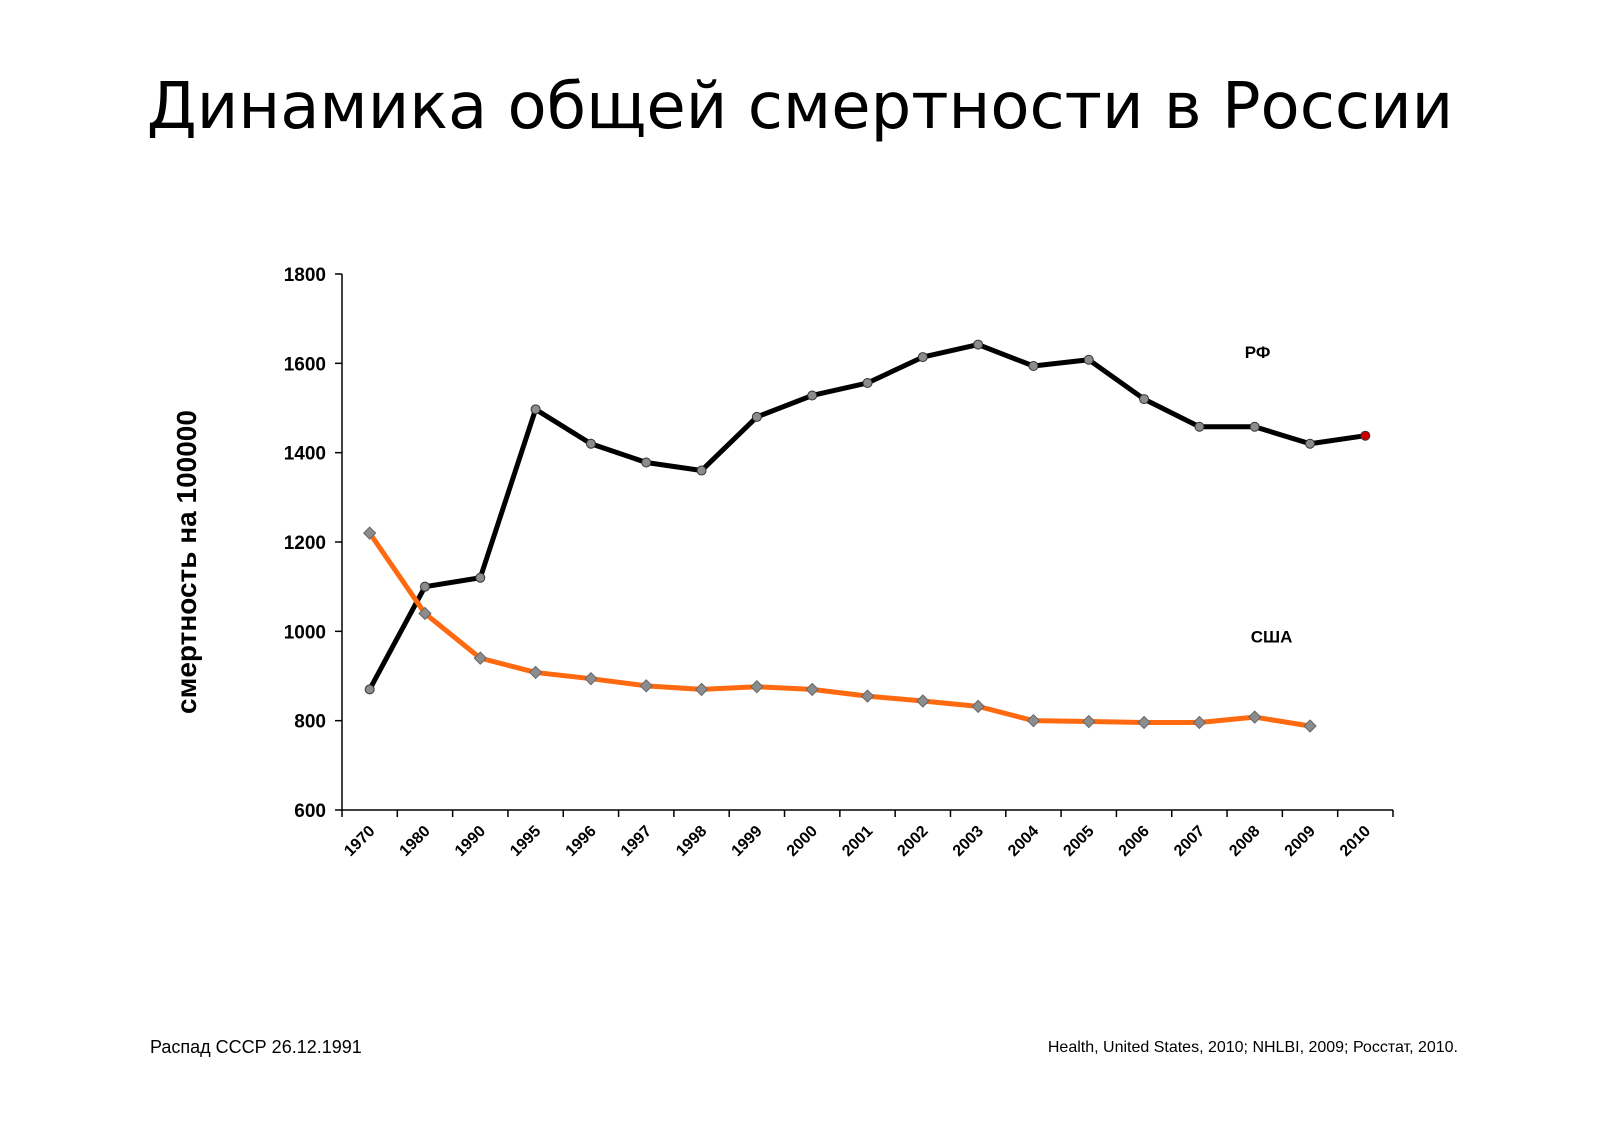  What do you see at coordinates (1258, 352) in the screenshot?
I see `series-label-rf: РФ` at bounding box center [1258, 352].